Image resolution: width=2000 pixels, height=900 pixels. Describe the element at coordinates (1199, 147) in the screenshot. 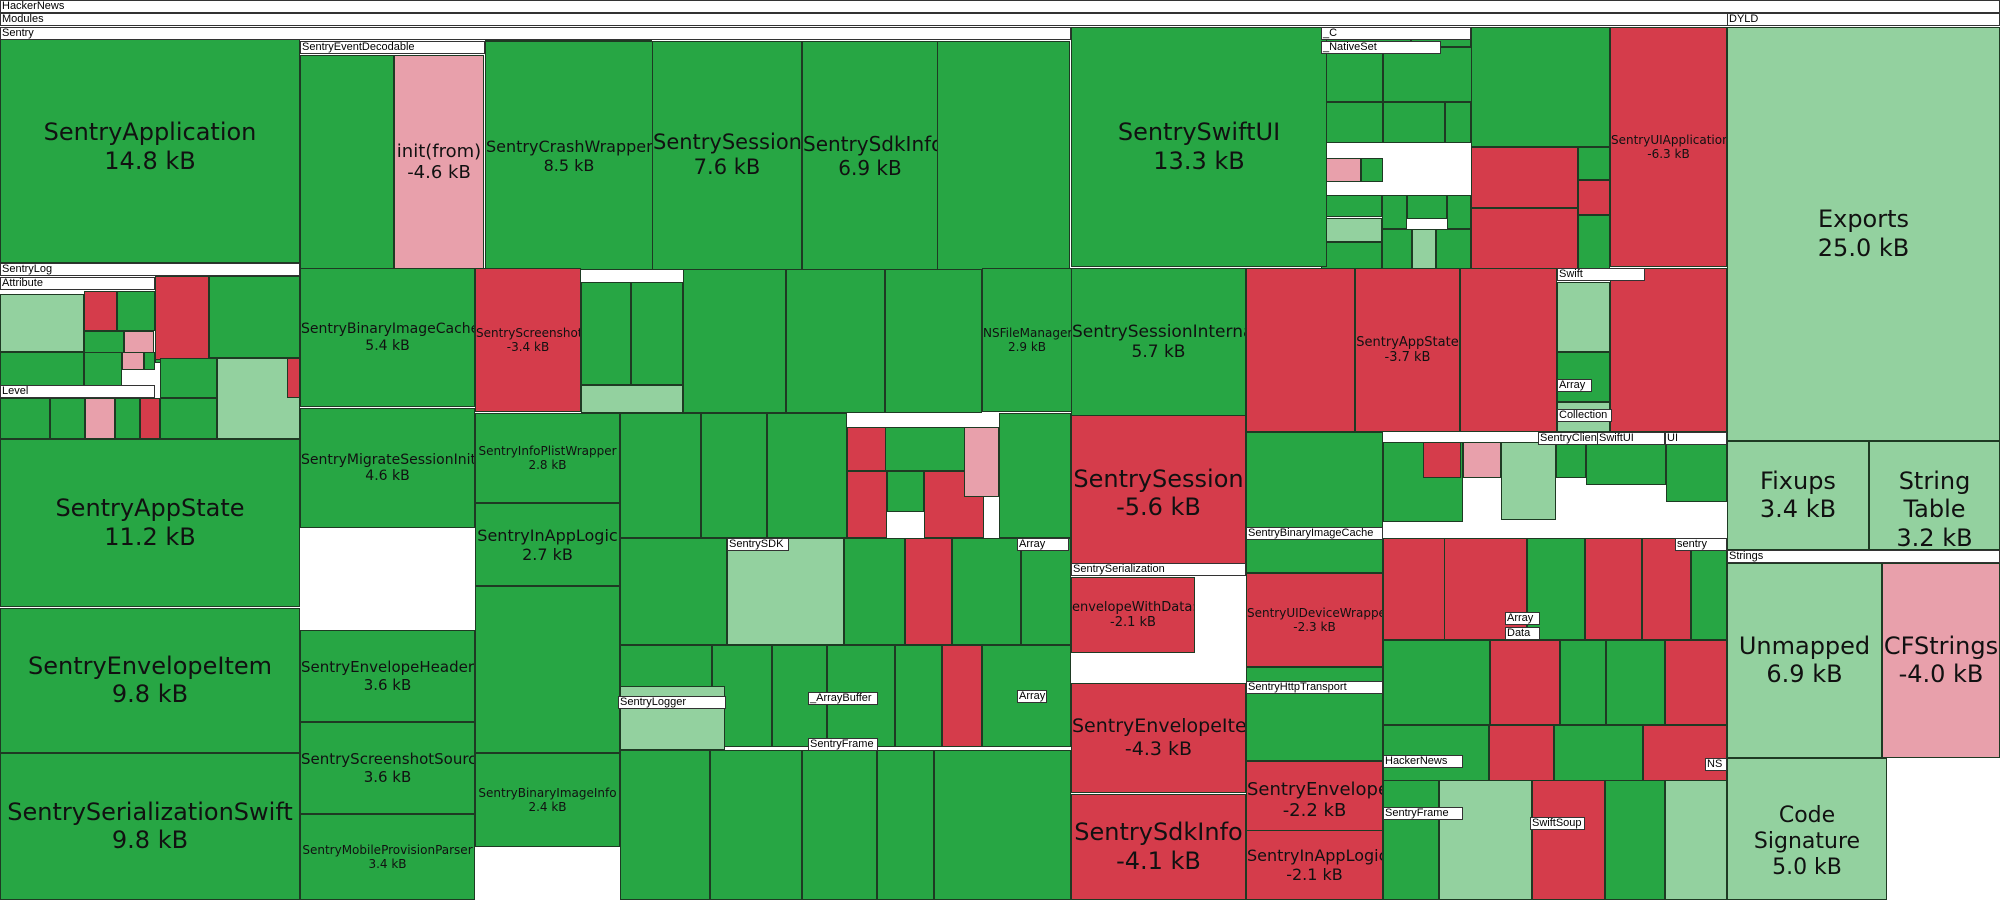

I see `treemap-tile: SentrySwiftUI 13.3 kB` at that location.